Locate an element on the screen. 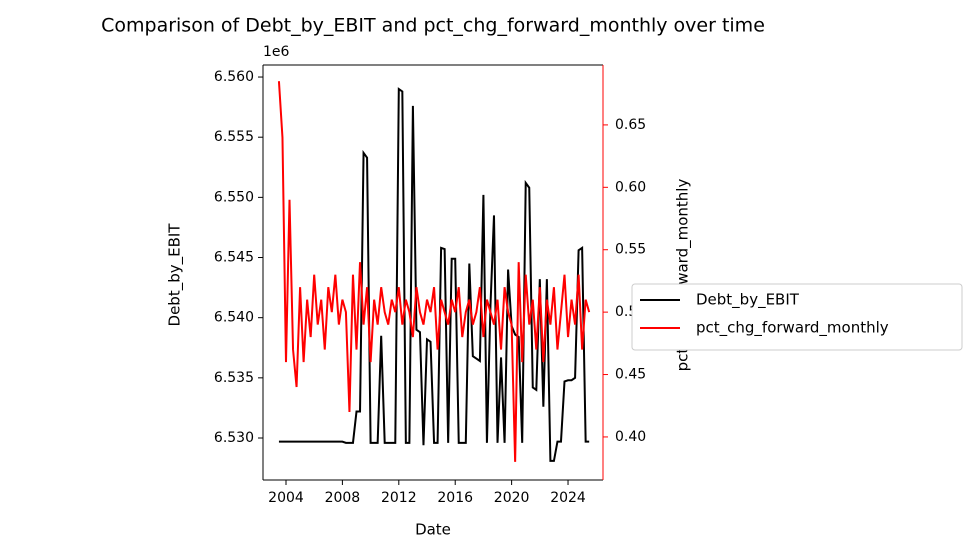 This screenshot has width=976, height=554. x-tick-label: 2004 is located at coordinates (286, 498).